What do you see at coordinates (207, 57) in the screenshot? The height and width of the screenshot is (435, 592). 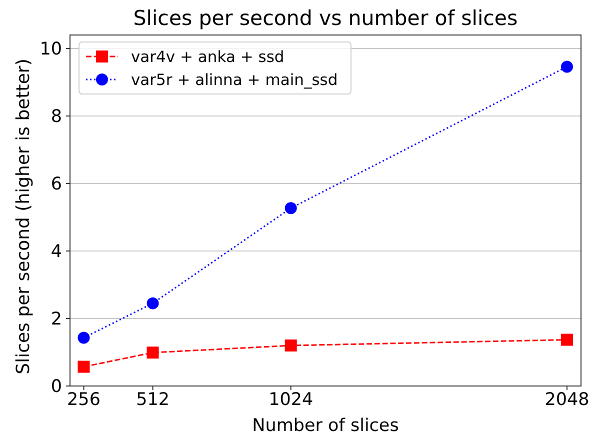 I see `legend-label: var4v + anka + ssd` at bounding box center [207, 57].